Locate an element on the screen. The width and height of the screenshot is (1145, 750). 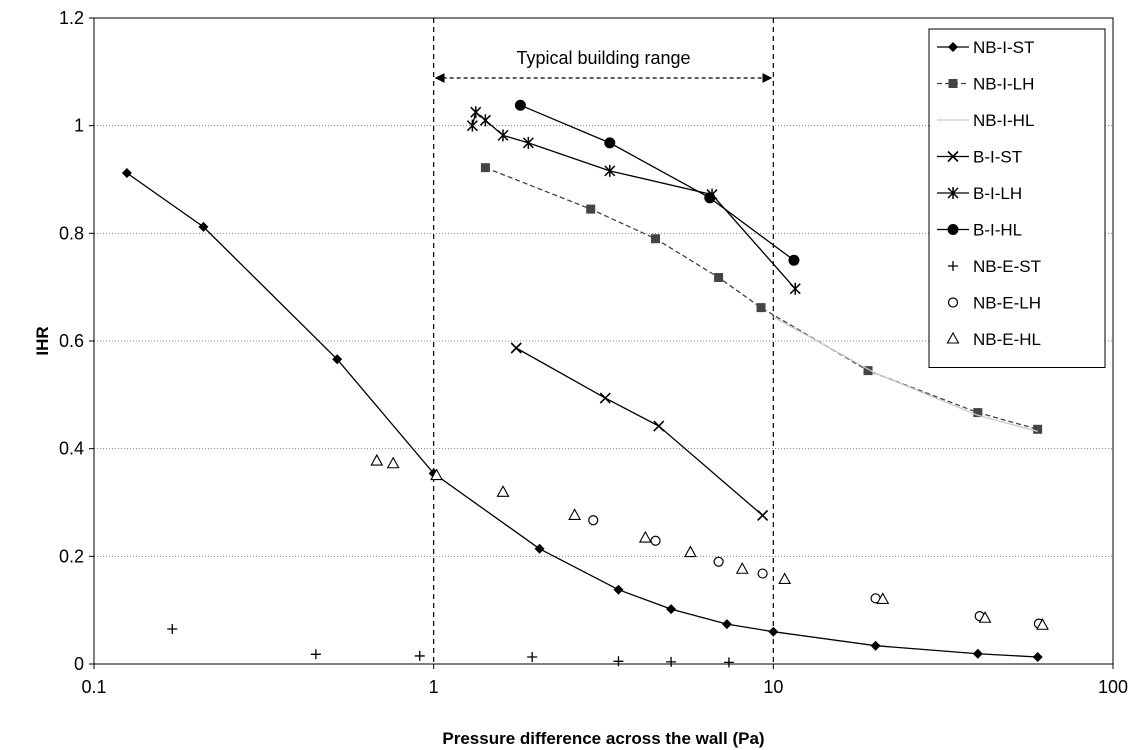
legend-box is located at coordinates (1017, 198).